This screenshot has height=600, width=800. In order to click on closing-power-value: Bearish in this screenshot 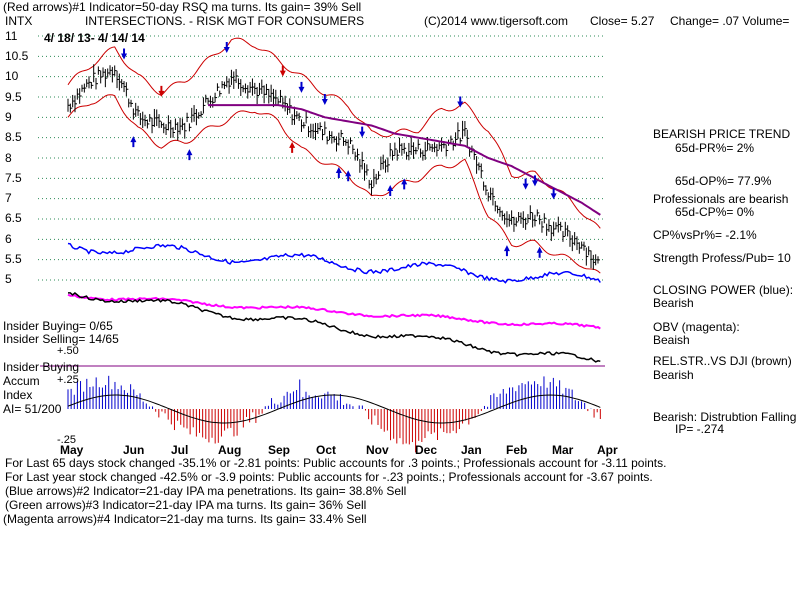, I will do `click(673, 303)`.